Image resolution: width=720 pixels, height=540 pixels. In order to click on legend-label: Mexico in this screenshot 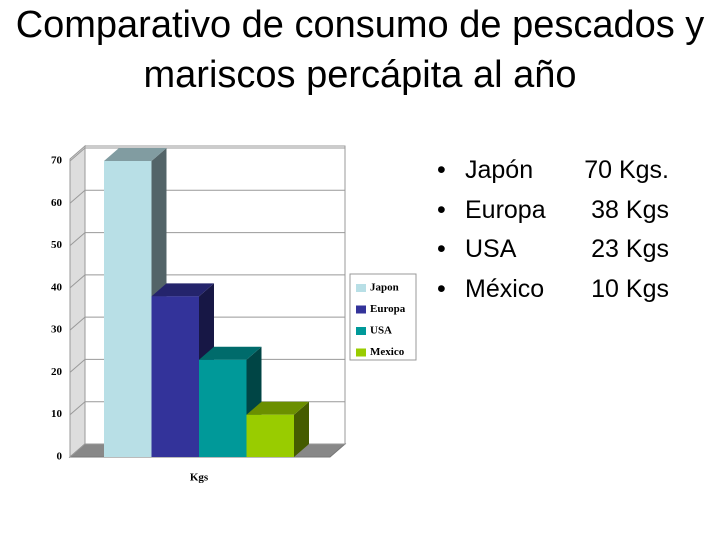, I will do `click(387, 352)`.